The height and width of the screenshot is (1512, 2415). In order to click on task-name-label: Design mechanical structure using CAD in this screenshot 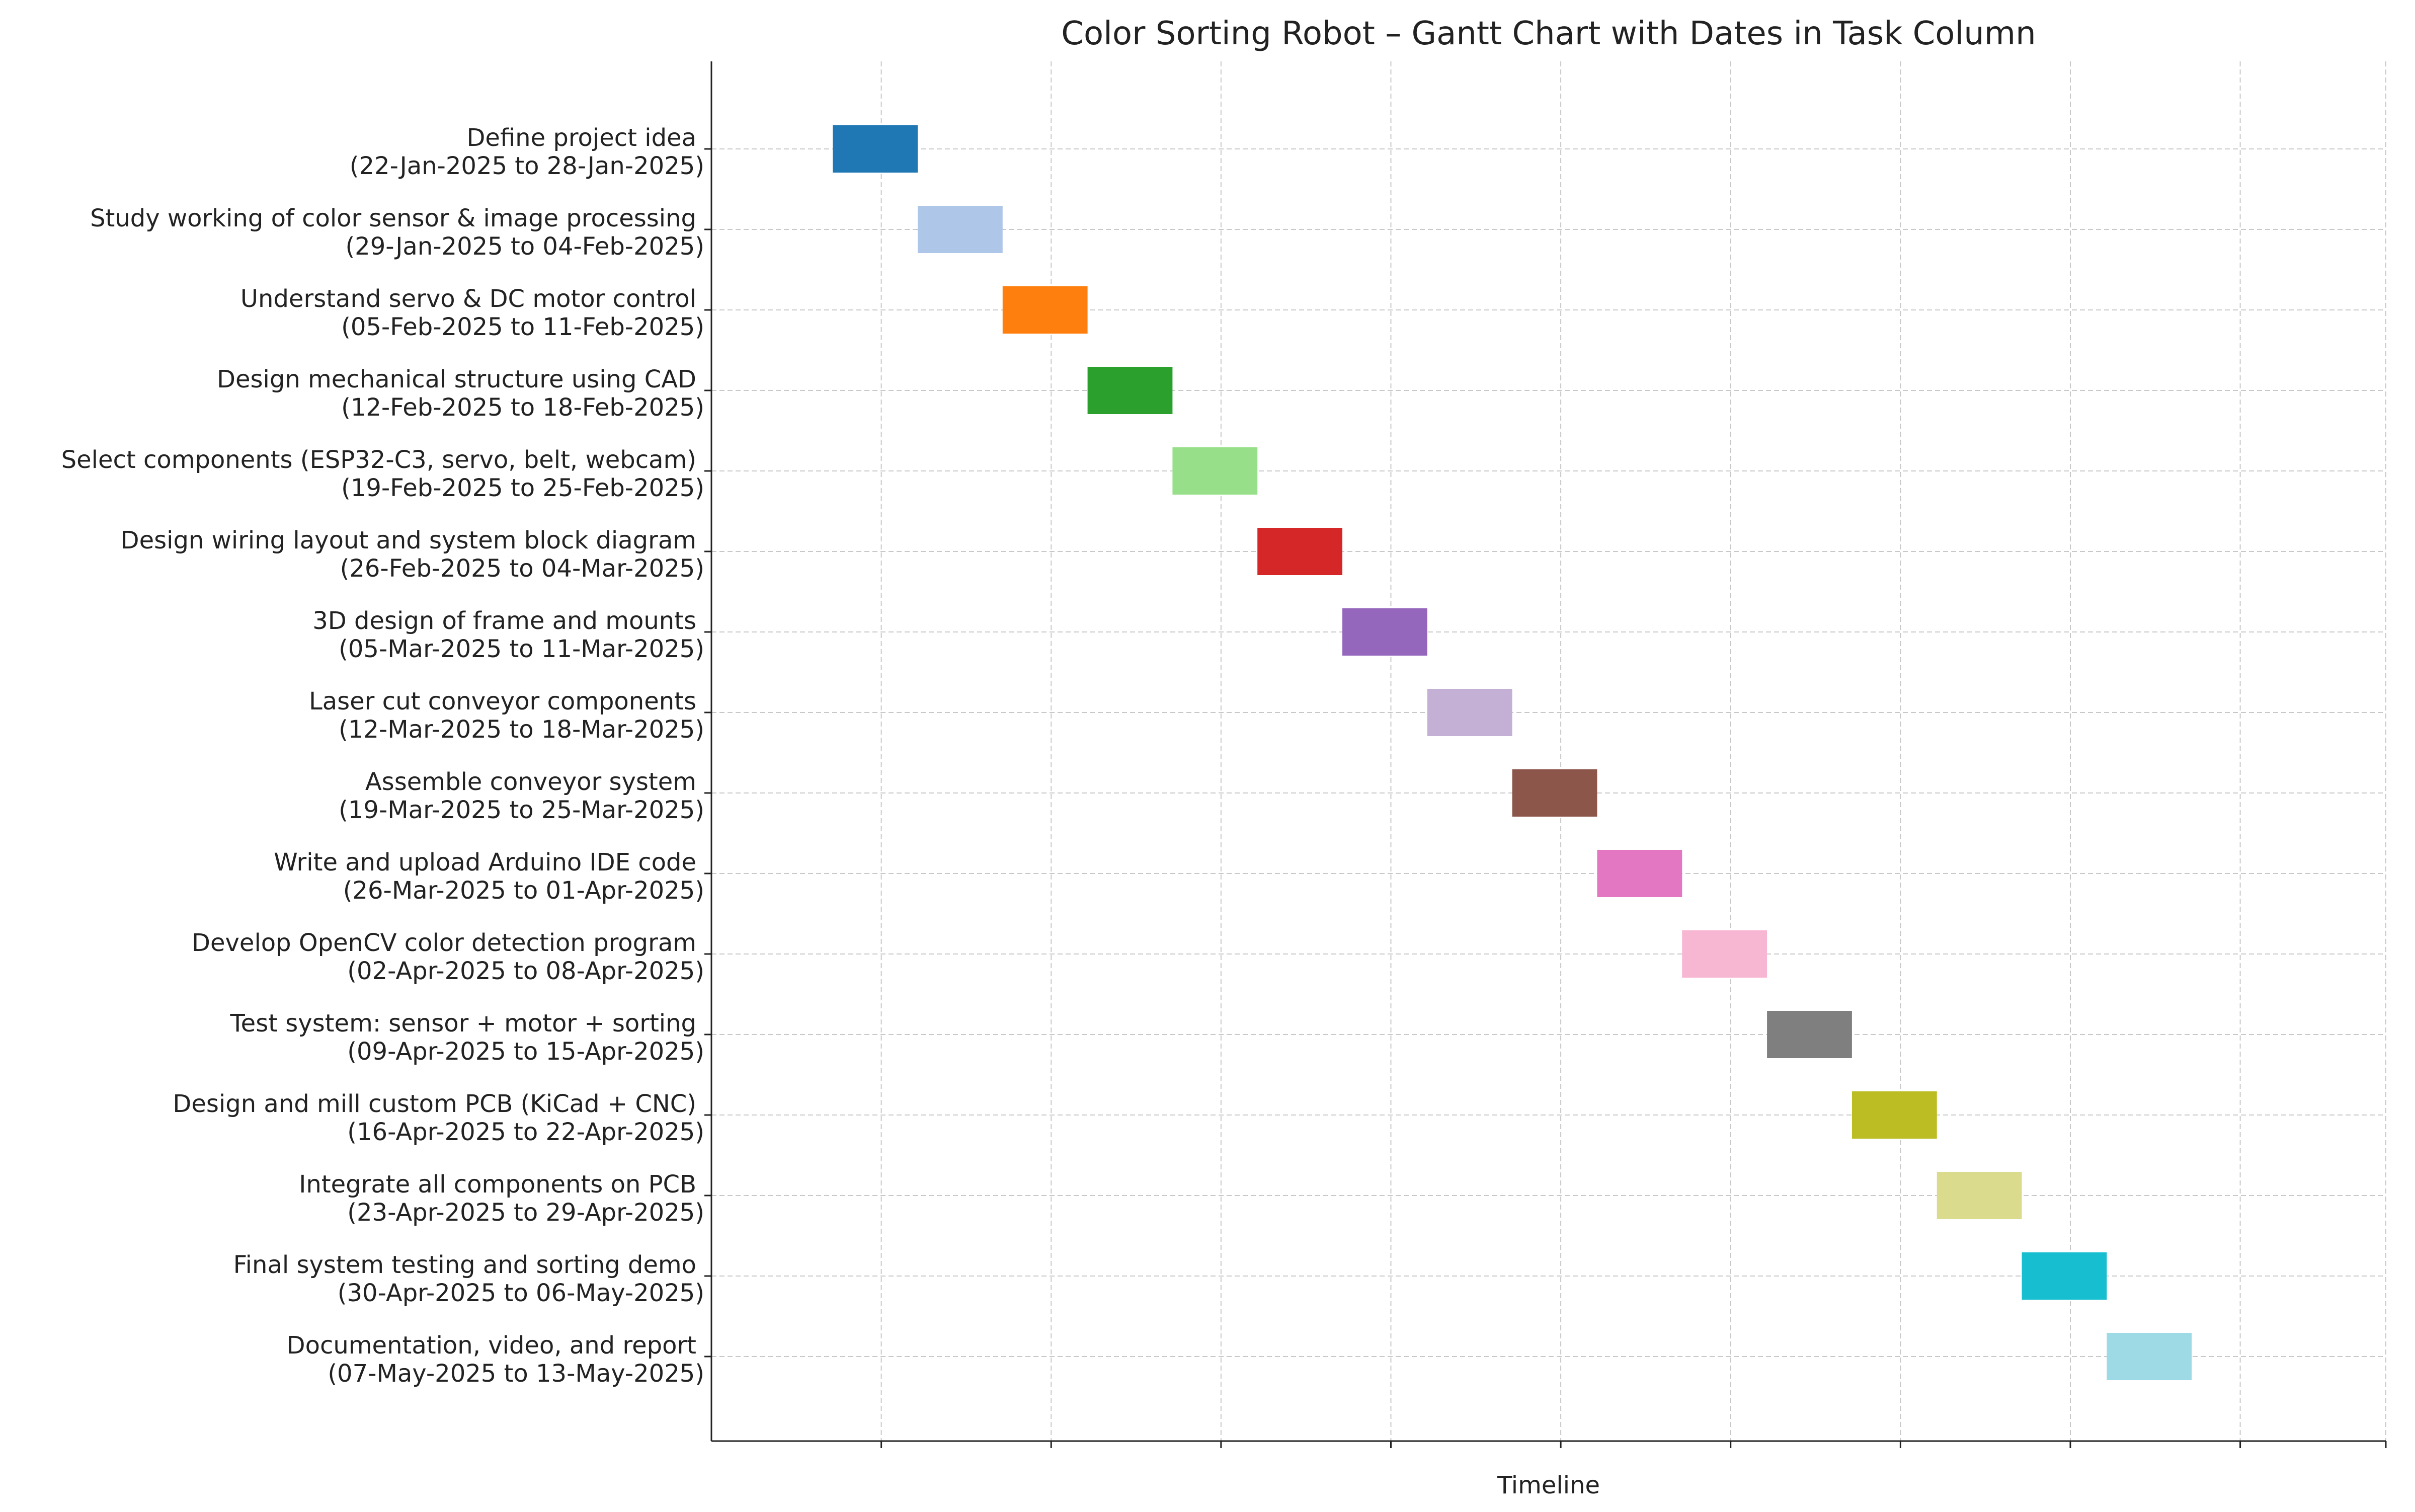, I will do `click(457, 379)`.